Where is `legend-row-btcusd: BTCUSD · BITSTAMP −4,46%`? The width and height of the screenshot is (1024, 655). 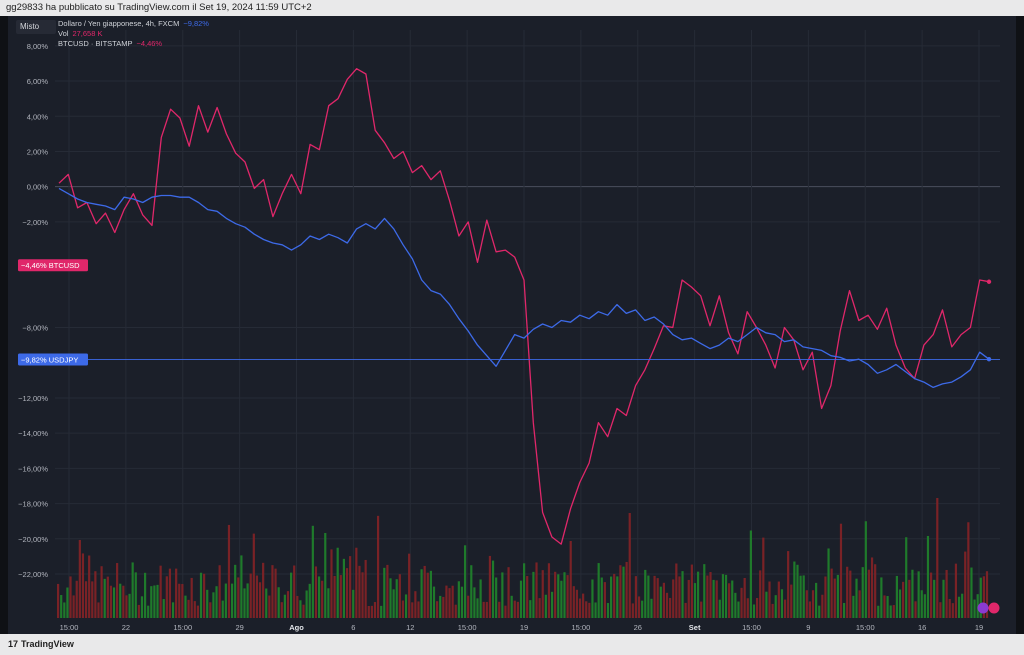 legend-row-btcusd: BTCUSD · BITSTAMP −4,46% is located at coordinates (133, 44).